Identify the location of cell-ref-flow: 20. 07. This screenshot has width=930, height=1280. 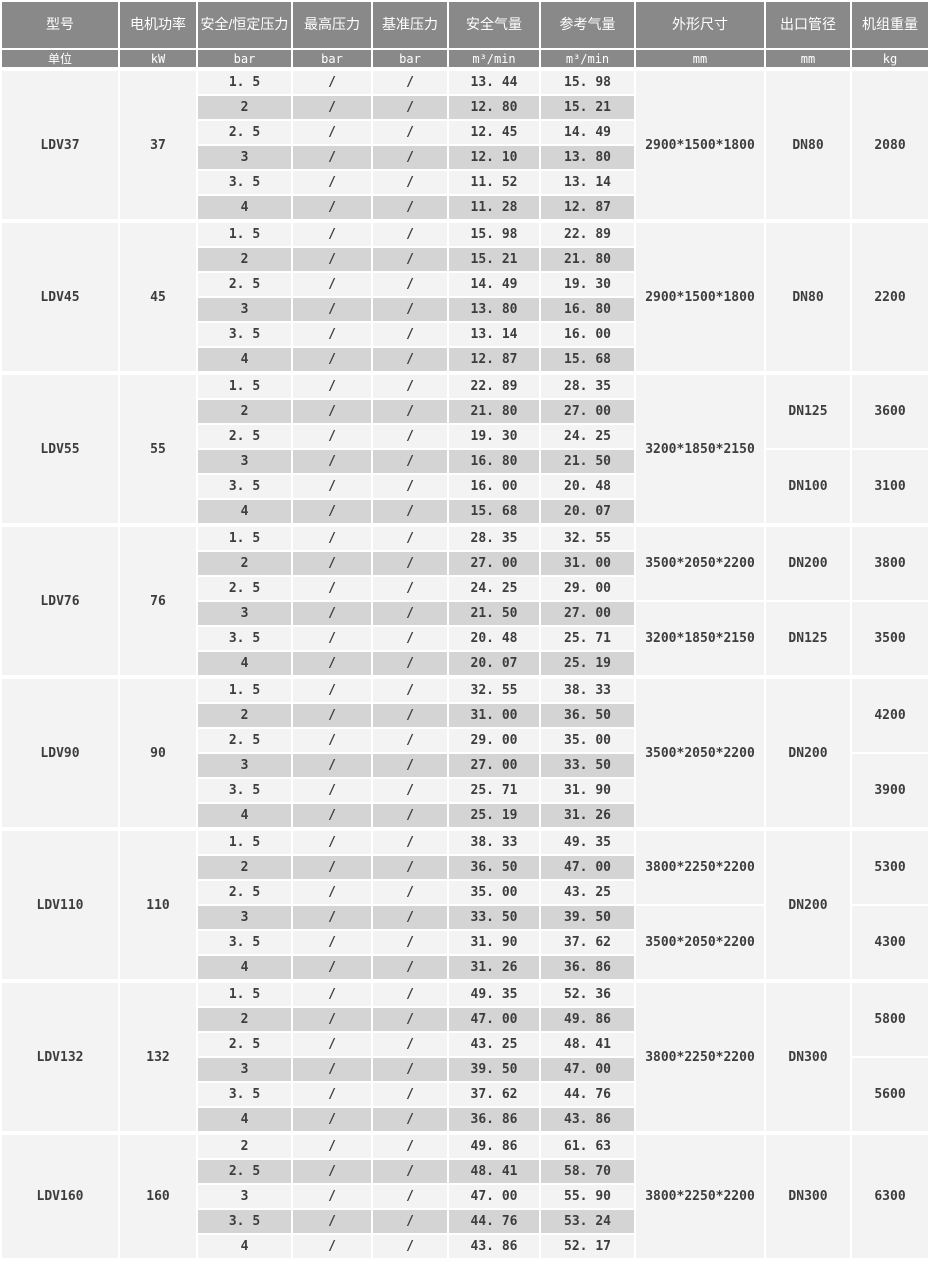
(587, 511).